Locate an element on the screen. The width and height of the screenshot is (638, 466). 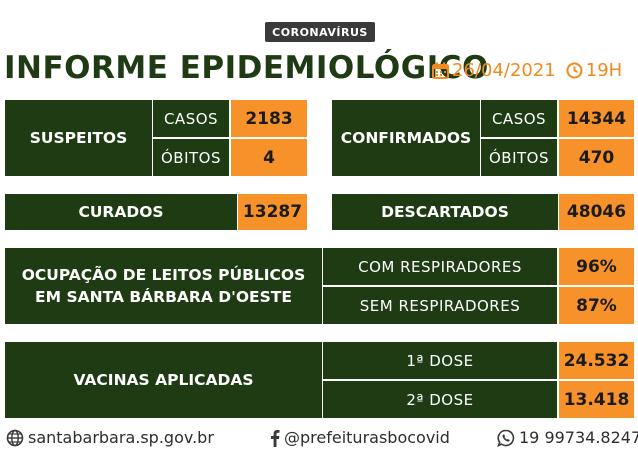
footer-website: santabarbara.sp.gov.br is located at coordinates (110, 437).